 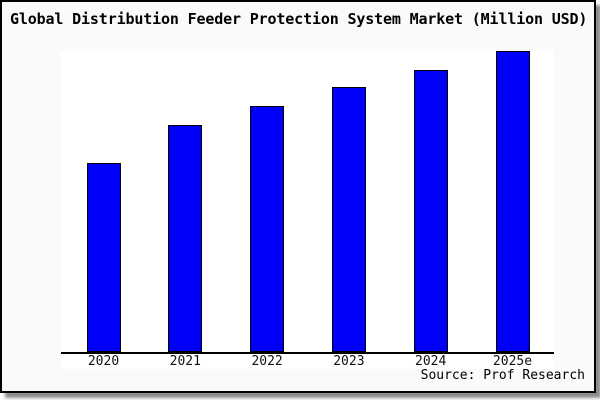 I want to click on bar-2021, so click(x=185, y=238).